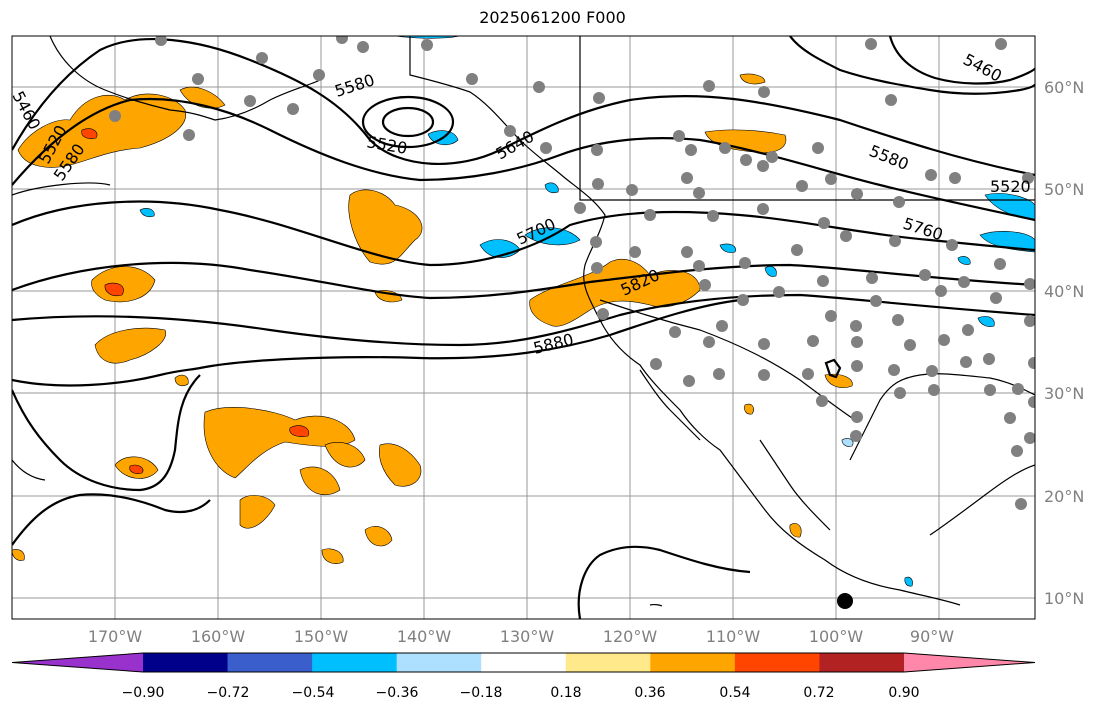  Describe the element at coordinates (565, 693) in the screenshot. I see `colorbar-tick-label: 0.18` at that location.